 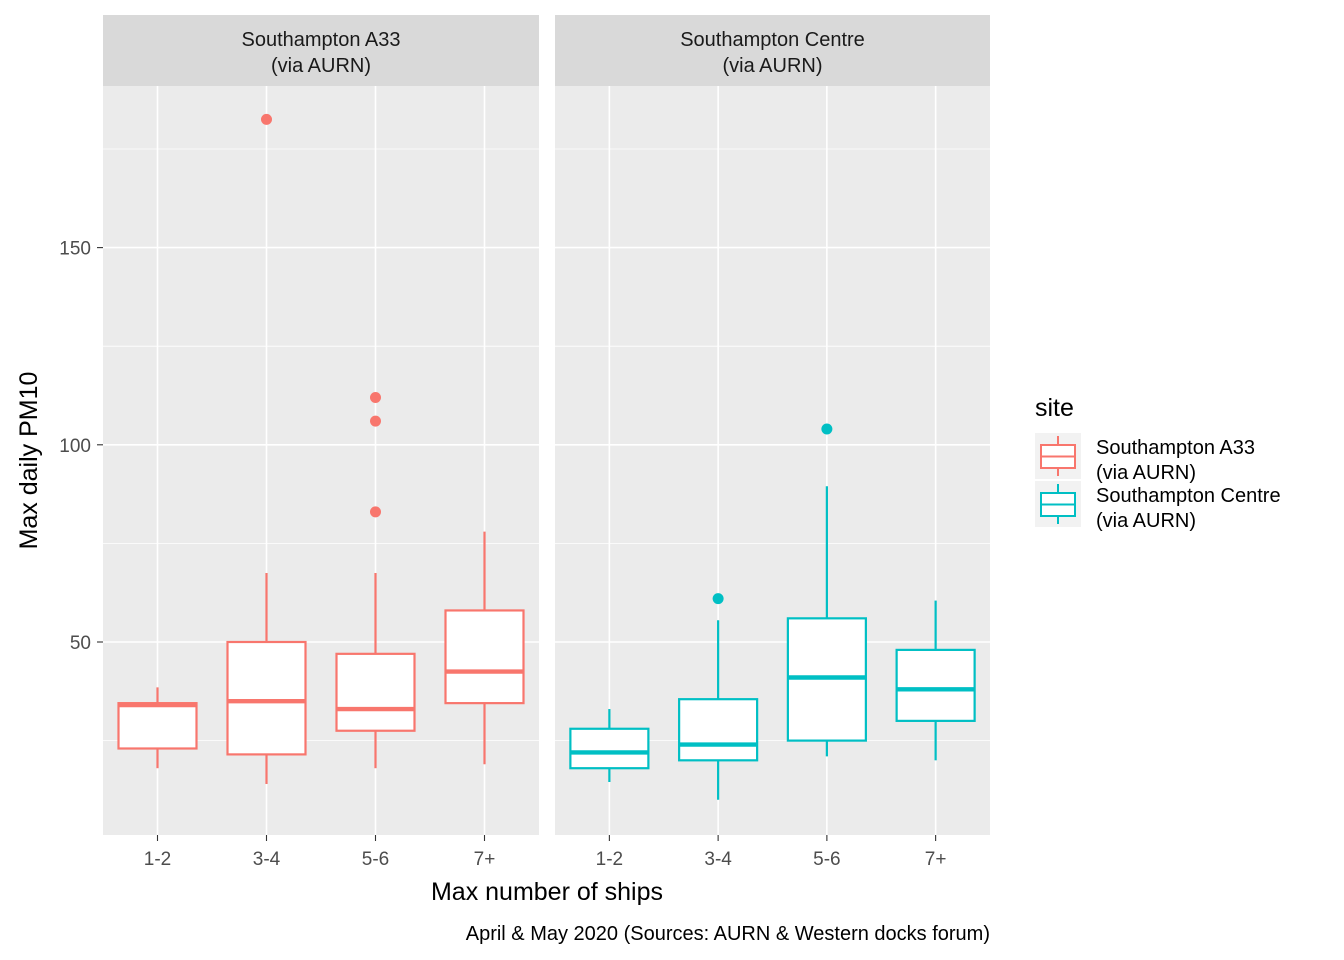 I want to click on box-southampton-a33-7+, so click(x=484, y=648).